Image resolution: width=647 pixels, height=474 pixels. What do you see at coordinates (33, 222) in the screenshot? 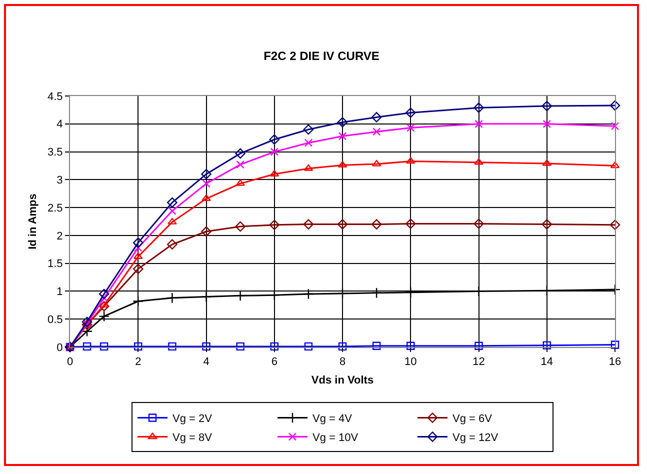
I see `y-axis-title: Id in Amps` at bounding box center [33, 222].